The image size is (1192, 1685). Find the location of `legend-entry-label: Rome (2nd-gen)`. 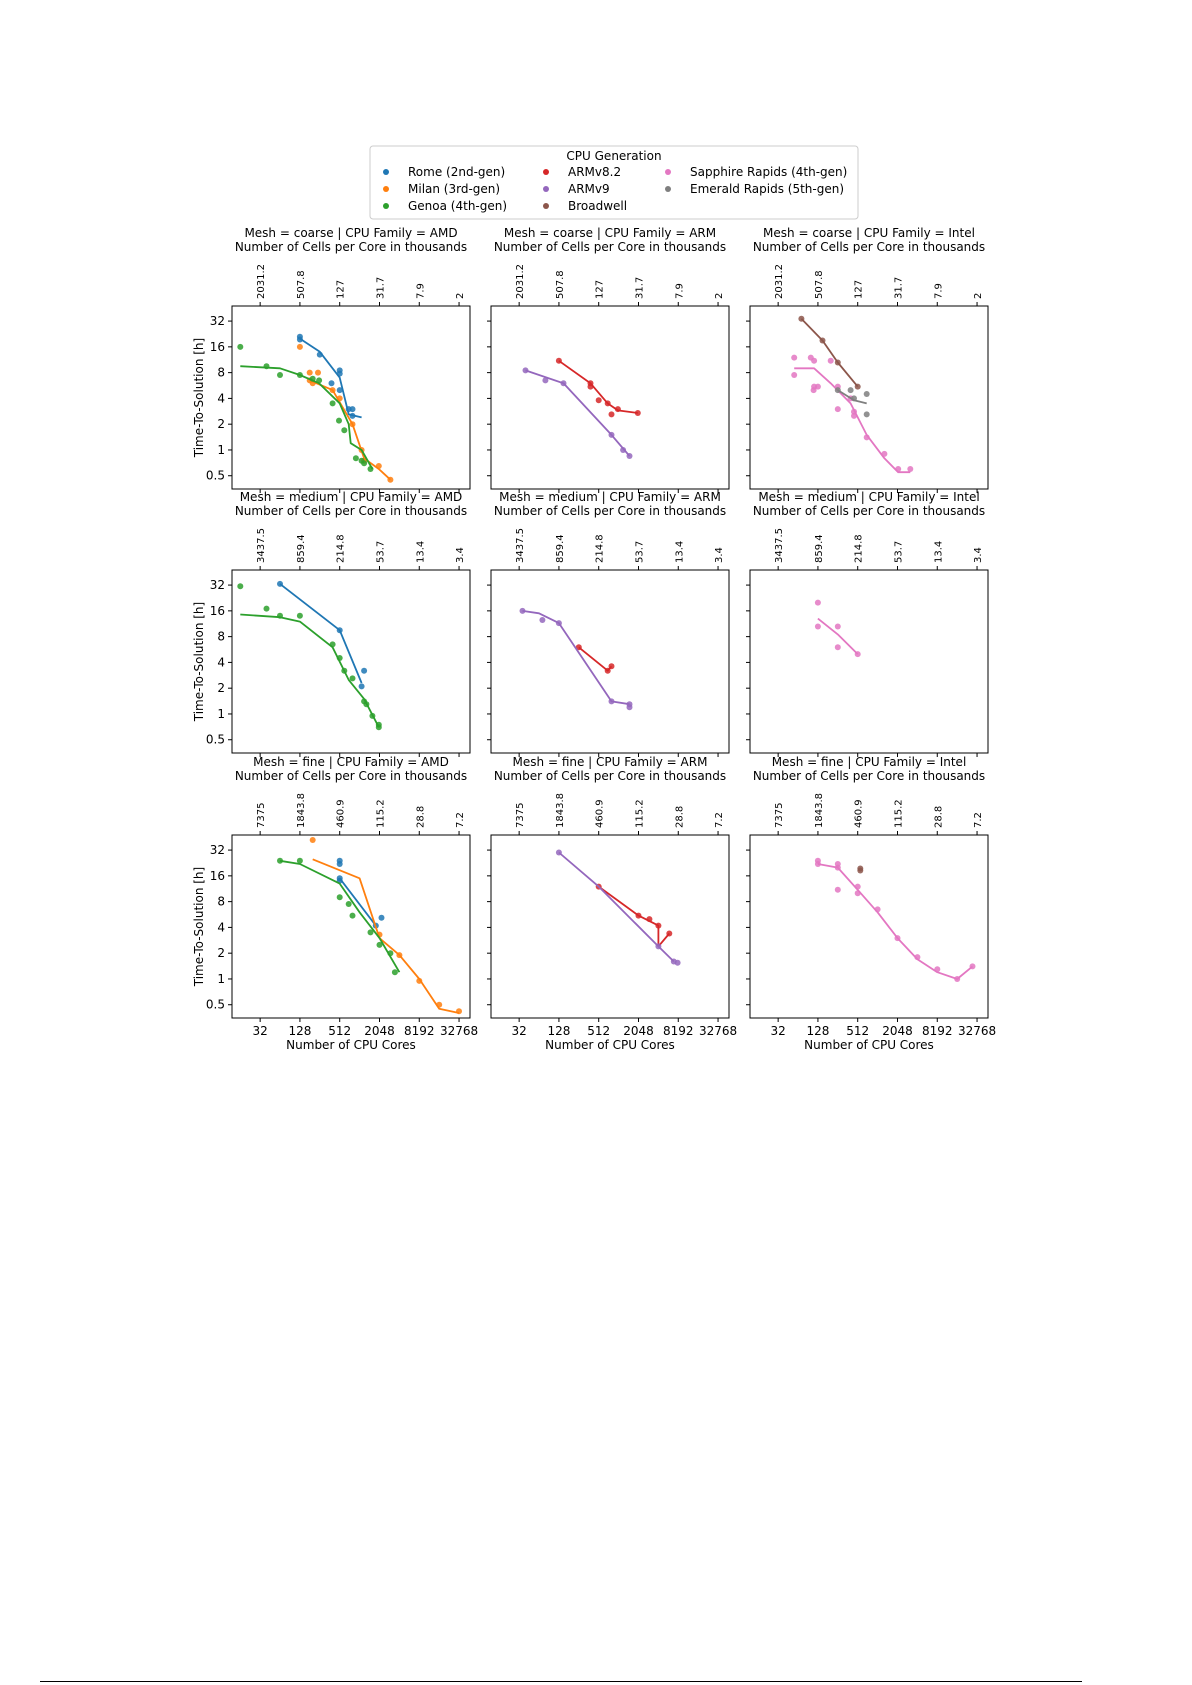

legend-entry-label: Rome (2nd-gen) is located at coordinates (456, 172).